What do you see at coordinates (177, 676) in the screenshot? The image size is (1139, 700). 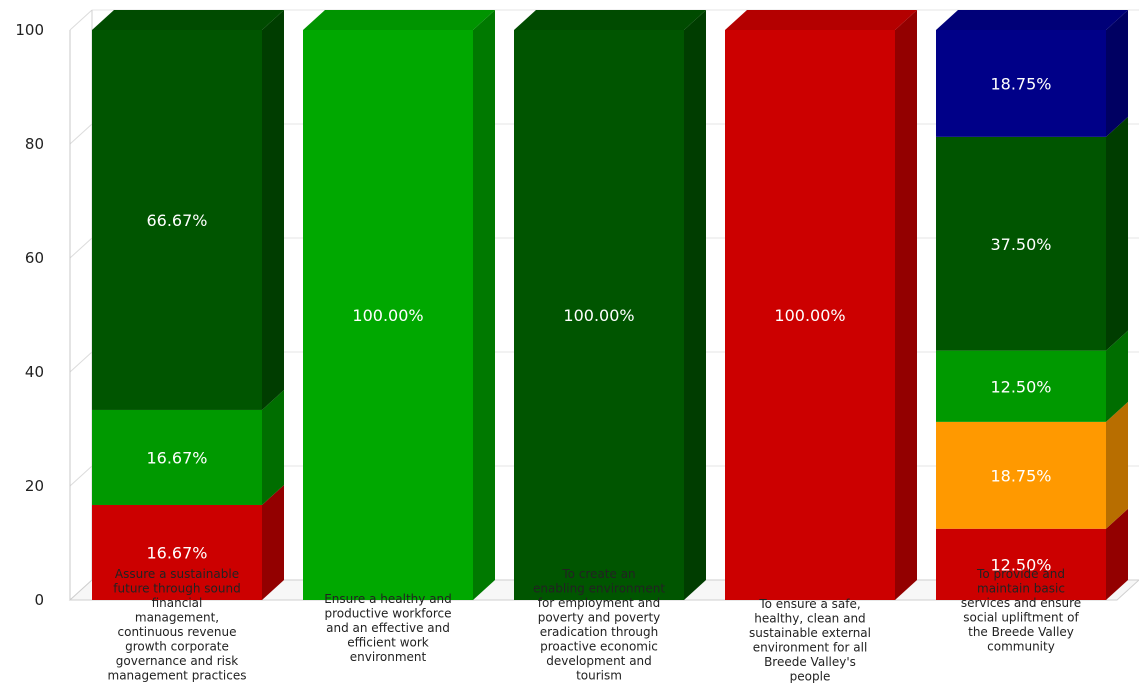 I see `x-tick-label: management practices` at bounding box center [177, 676].